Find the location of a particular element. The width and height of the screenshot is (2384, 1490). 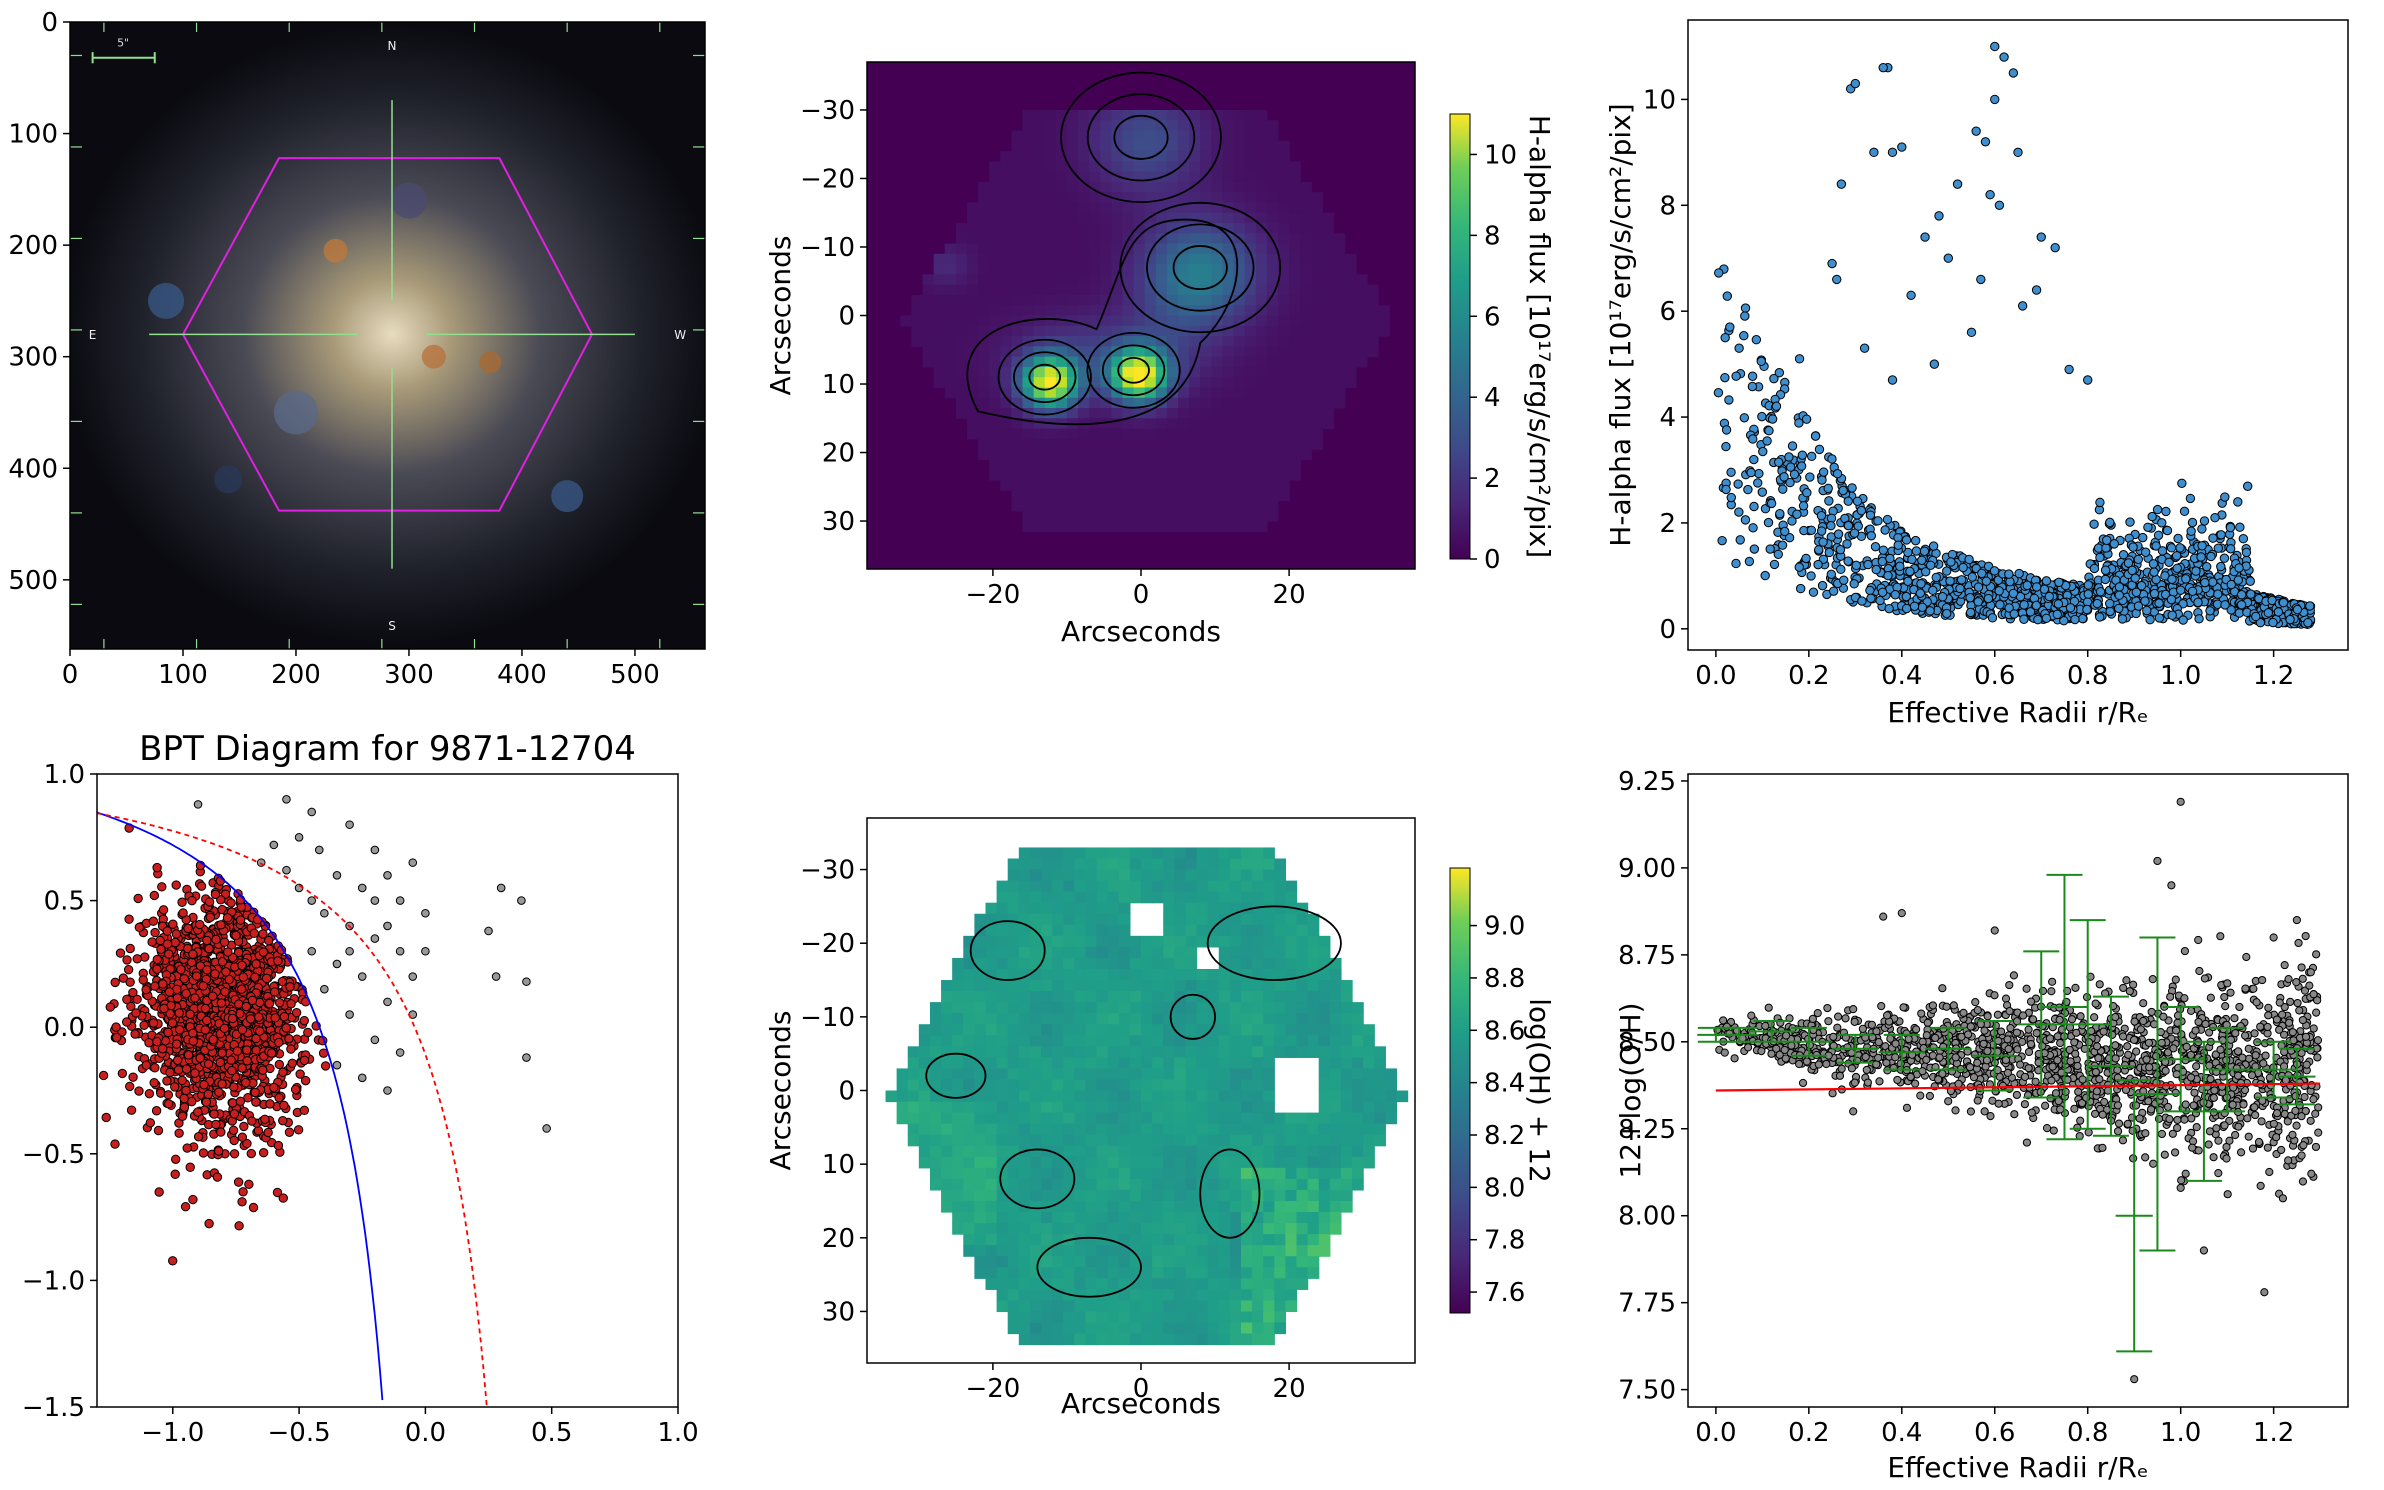

sdss-frame is located at coordinates (387, 335).